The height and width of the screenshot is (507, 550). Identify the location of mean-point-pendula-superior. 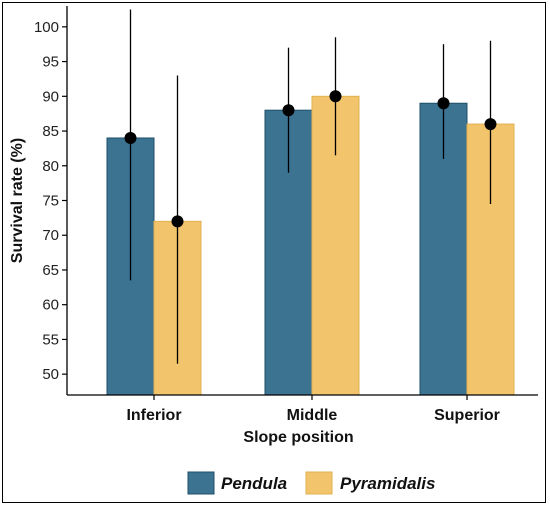
(443, 103).